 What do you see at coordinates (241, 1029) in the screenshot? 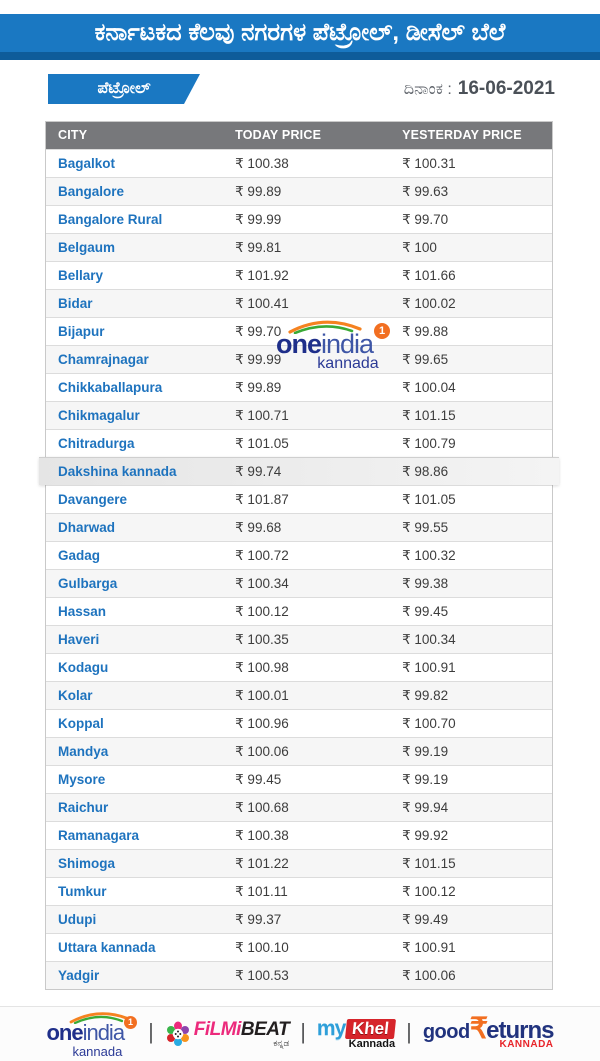
I see `filmibeat-wordmark: FiLMiBEAT` at bounding box center [241, 1029].